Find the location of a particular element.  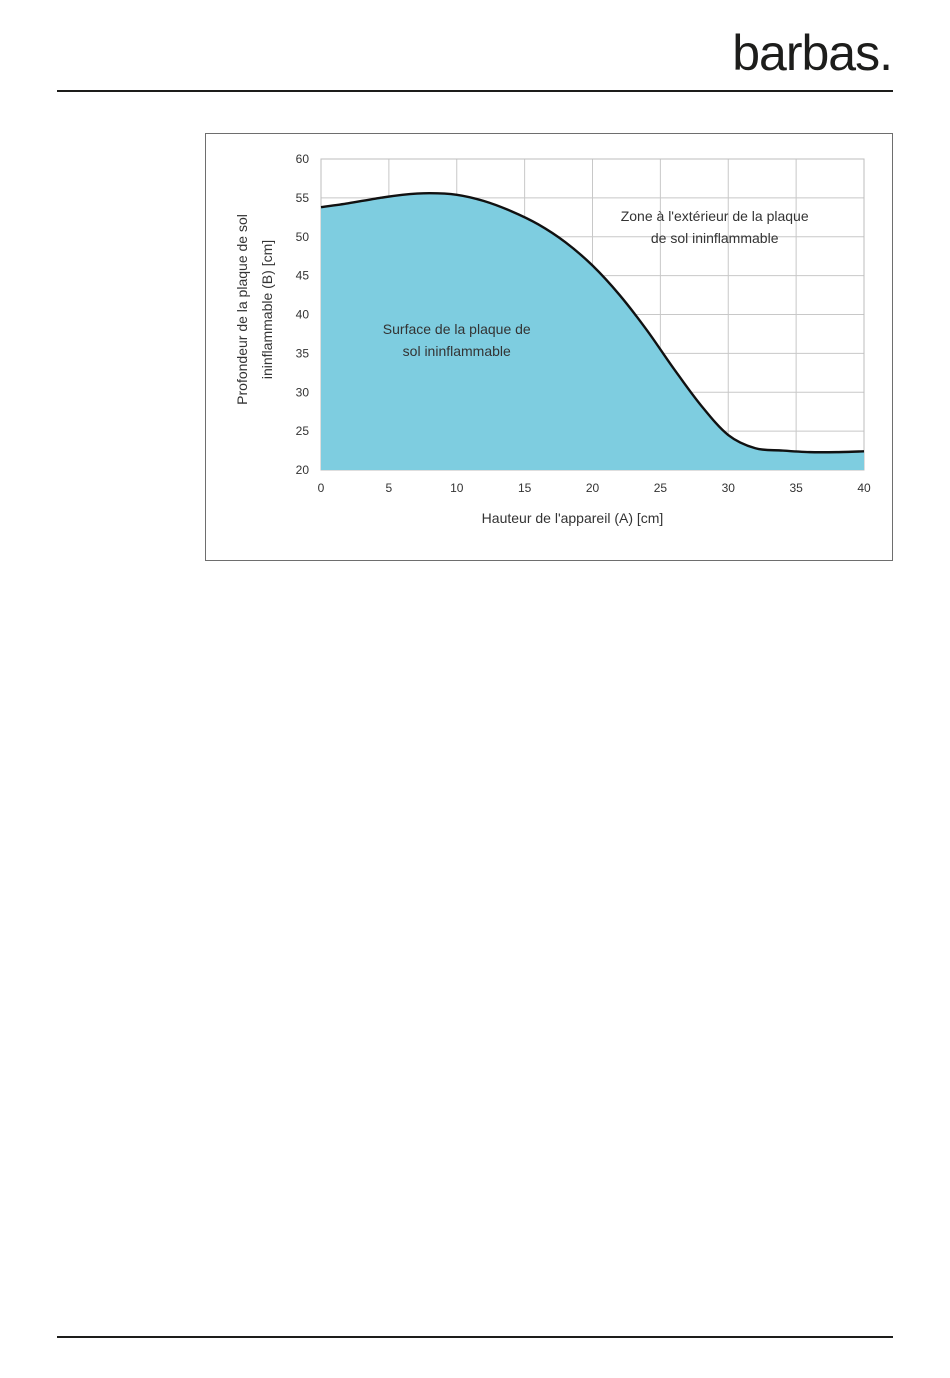

y-tick-label: 25 is located at coordinates (303, 431).